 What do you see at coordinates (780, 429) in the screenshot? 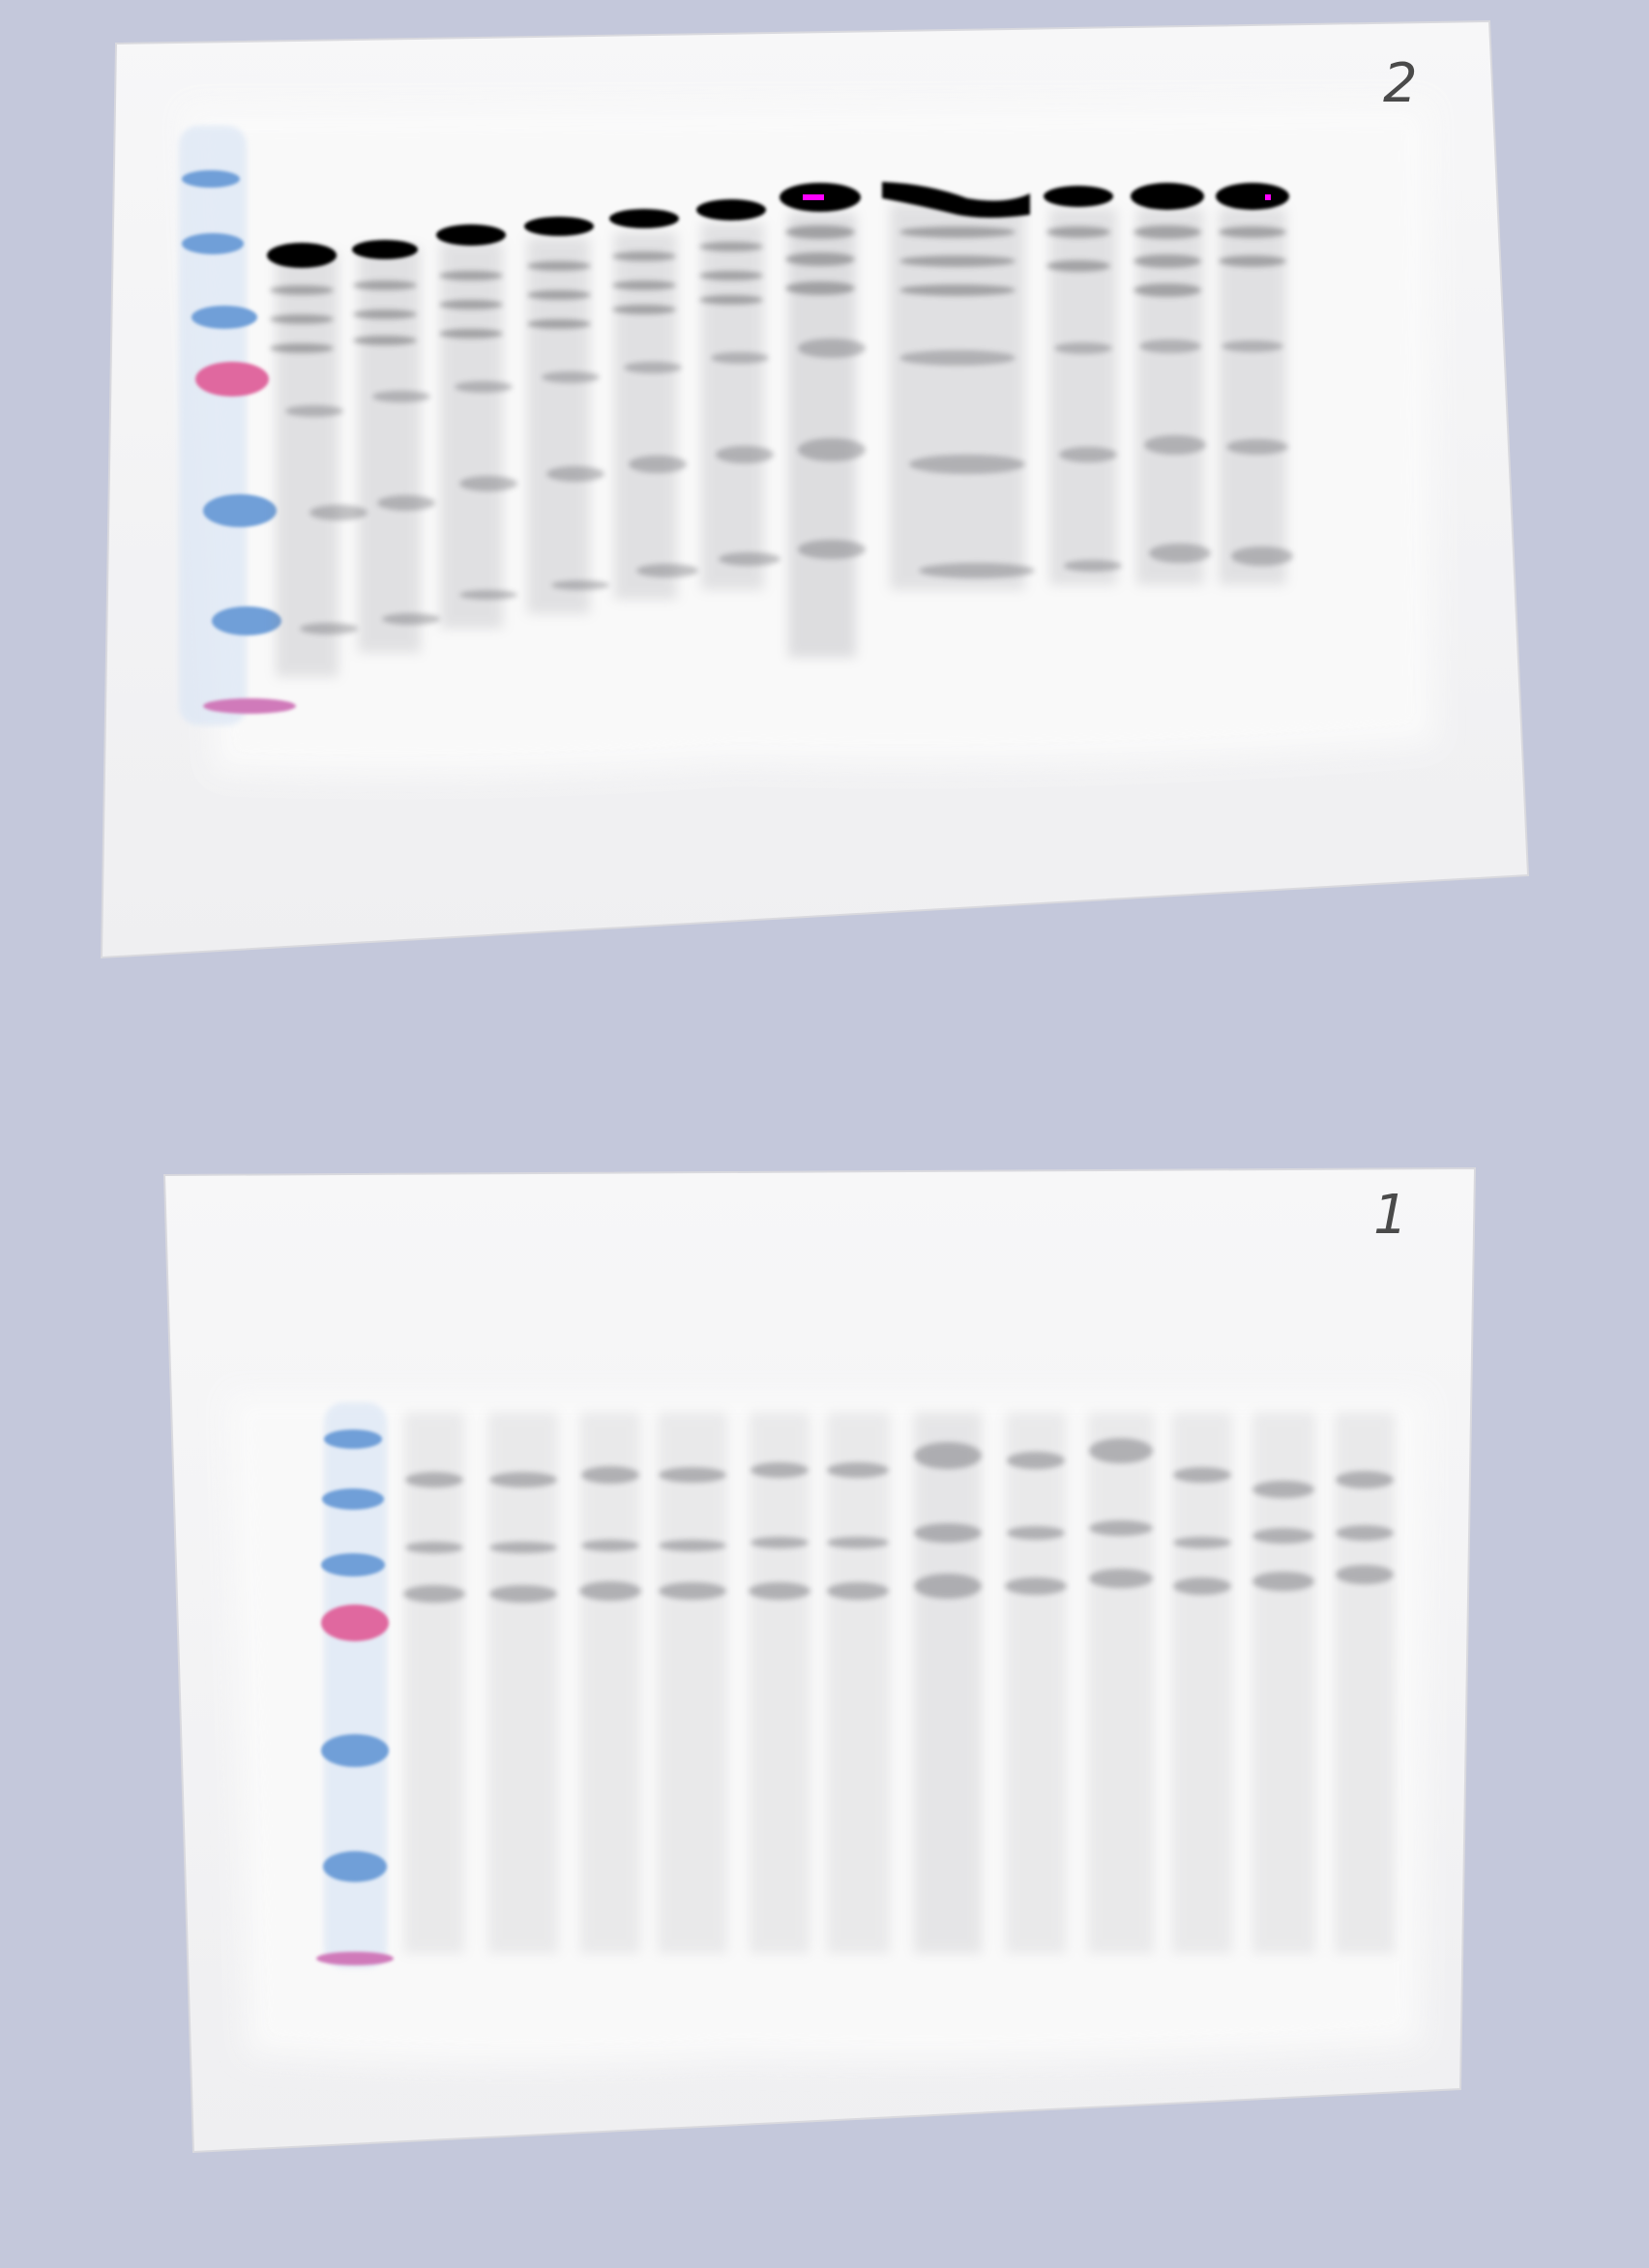
I see `lanes-top` at bounding box center [780, 429].